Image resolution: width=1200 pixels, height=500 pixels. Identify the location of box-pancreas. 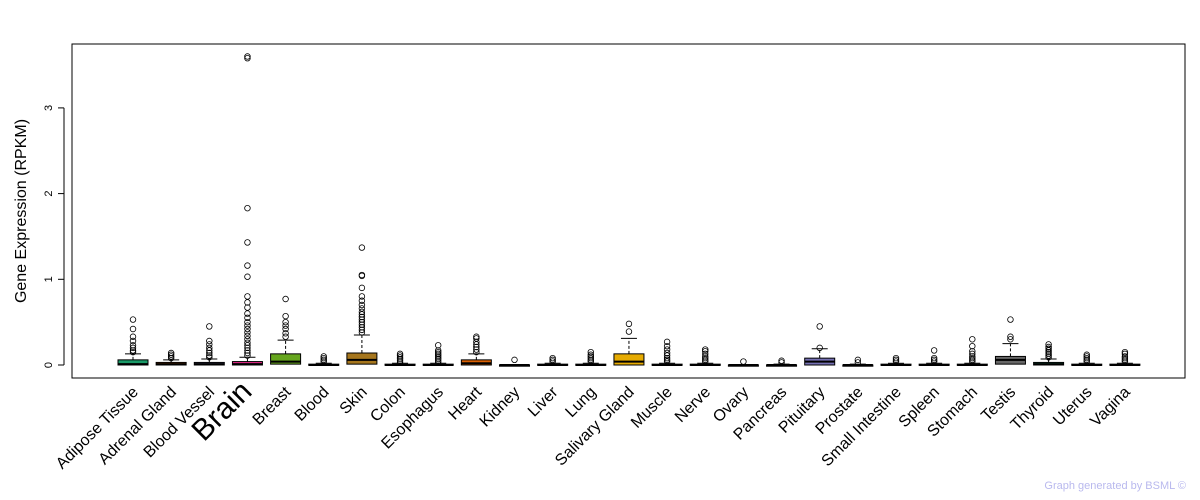
(782, 362).